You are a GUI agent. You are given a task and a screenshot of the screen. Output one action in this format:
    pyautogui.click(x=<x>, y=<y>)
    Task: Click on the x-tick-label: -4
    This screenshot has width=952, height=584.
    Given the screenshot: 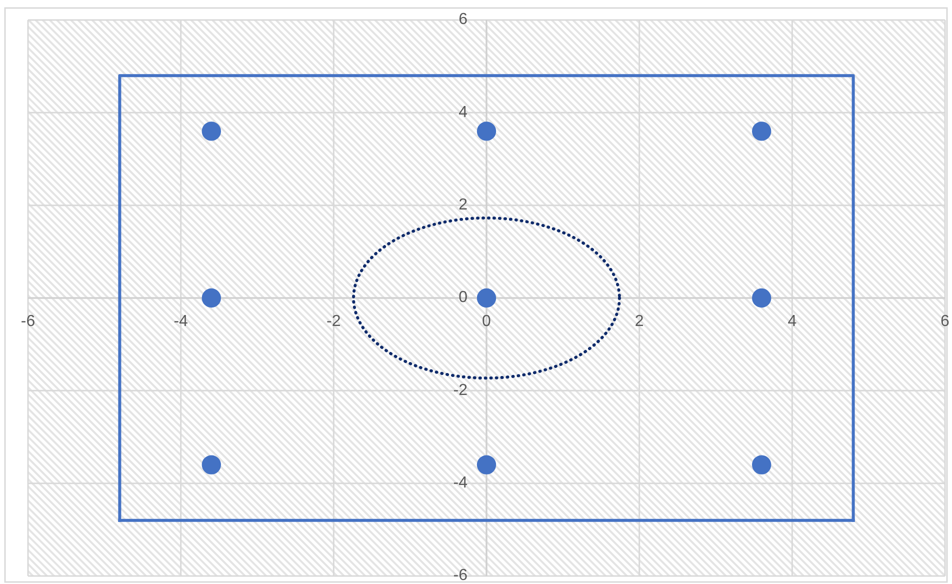 What is the action you would take?
    pyautogui.click(x=181, y=321)
    